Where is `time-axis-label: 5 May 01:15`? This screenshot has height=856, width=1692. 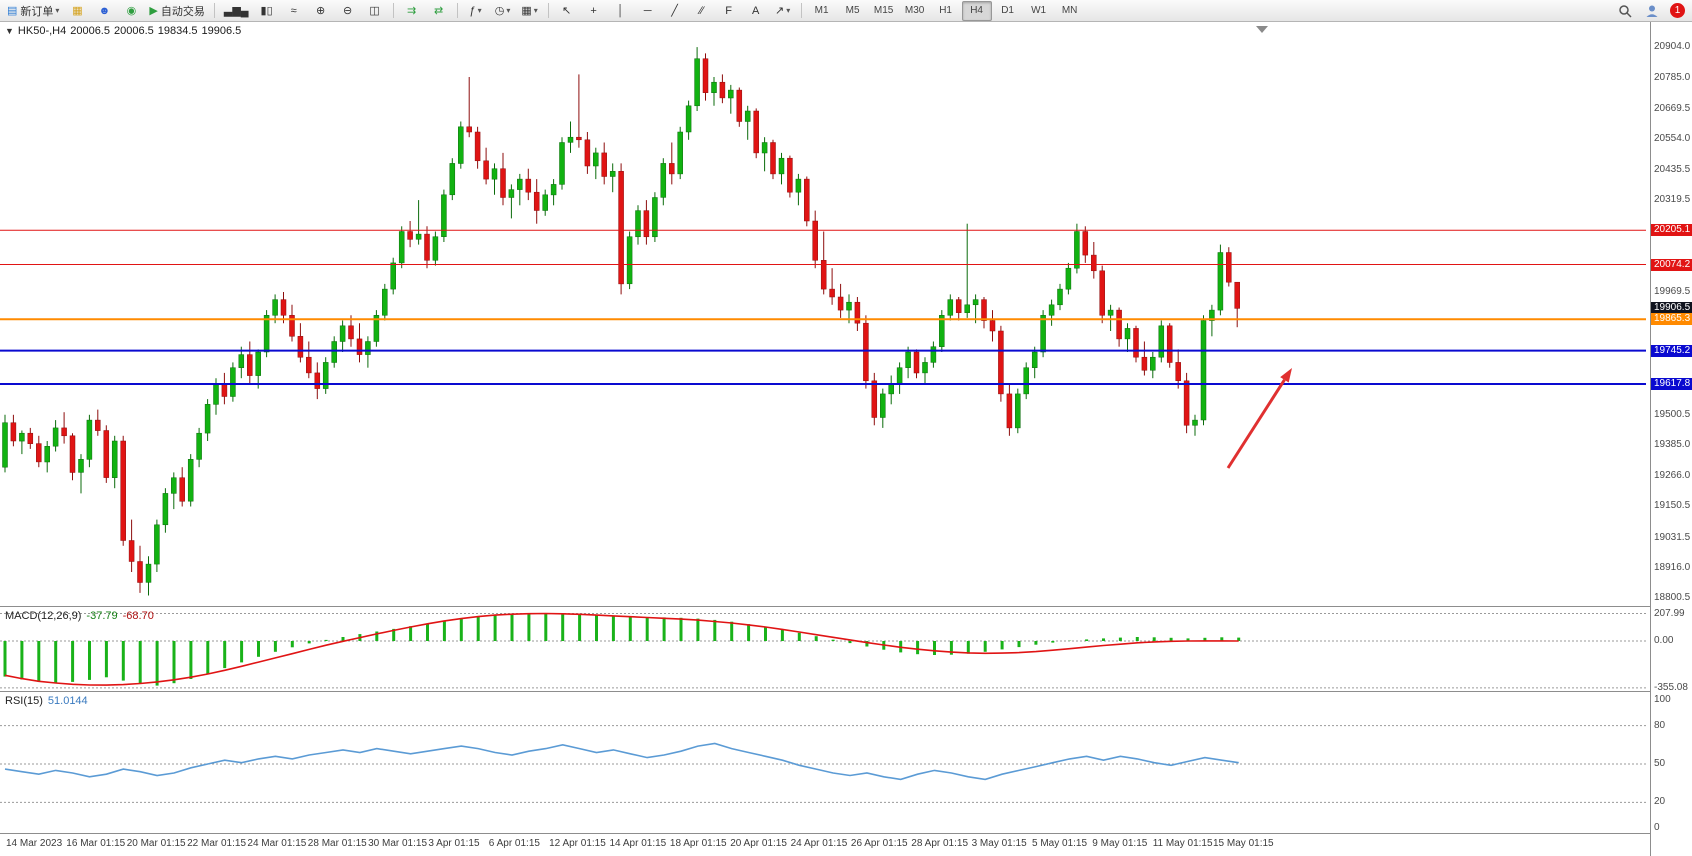 time-axis-label: 5 May 01:15 is located at coordinates (1060, 843).